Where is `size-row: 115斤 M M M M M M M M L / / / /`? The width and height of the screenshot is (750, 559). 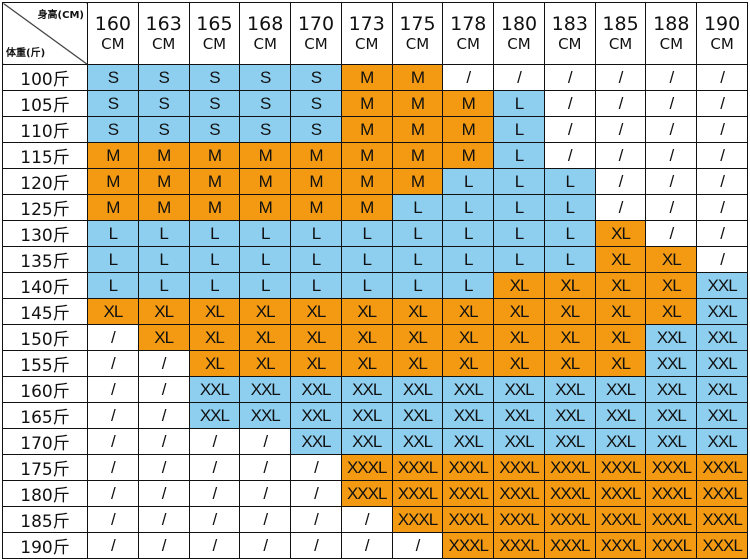
size-row: 115斤 M M M M M M M M L / / / / is located at coordinates (375, 155).